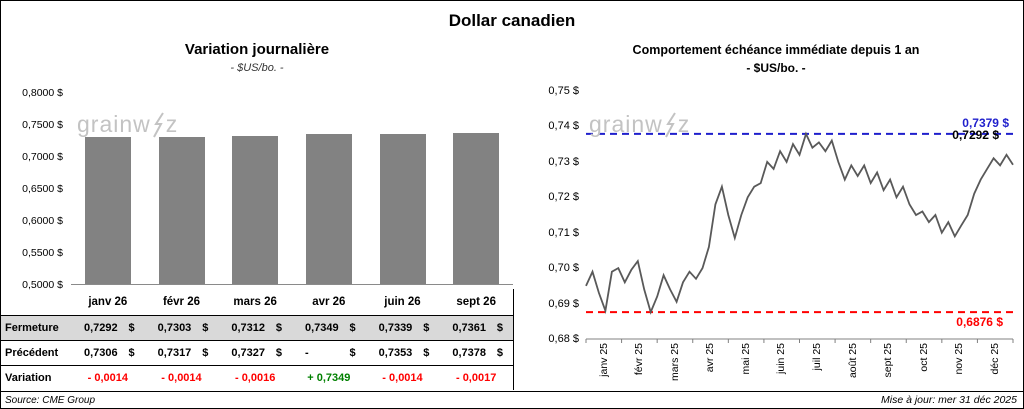 The height and width of the screenshot is (409, 1024). Describe the element at coordinates (975, 134) in the screenshot. I see `current-value-label: 0,7292 $` at that location.